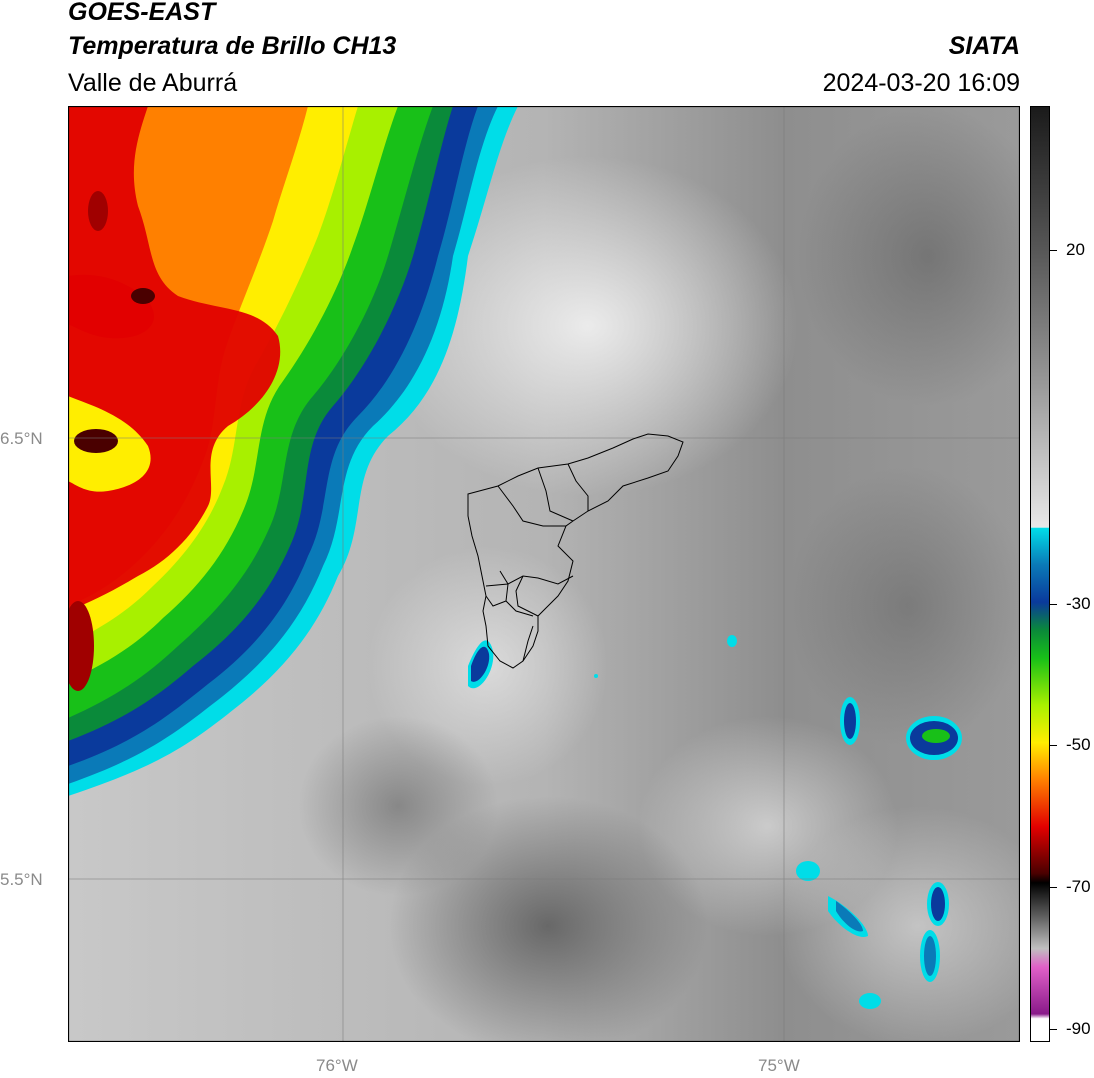 Image resolution: width=1094 pixels, height=1078 pixels. What do you see at coordinates (984, 46) in the screenshot?
I see `brand-label: SIATA` at bounding box center [984, 46].